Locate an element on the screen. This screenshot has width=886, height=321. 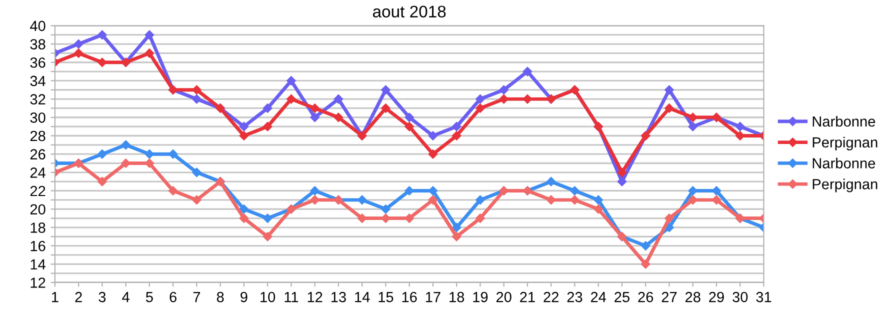
x-tick-label: 20 is located at coordinates (504, 297).